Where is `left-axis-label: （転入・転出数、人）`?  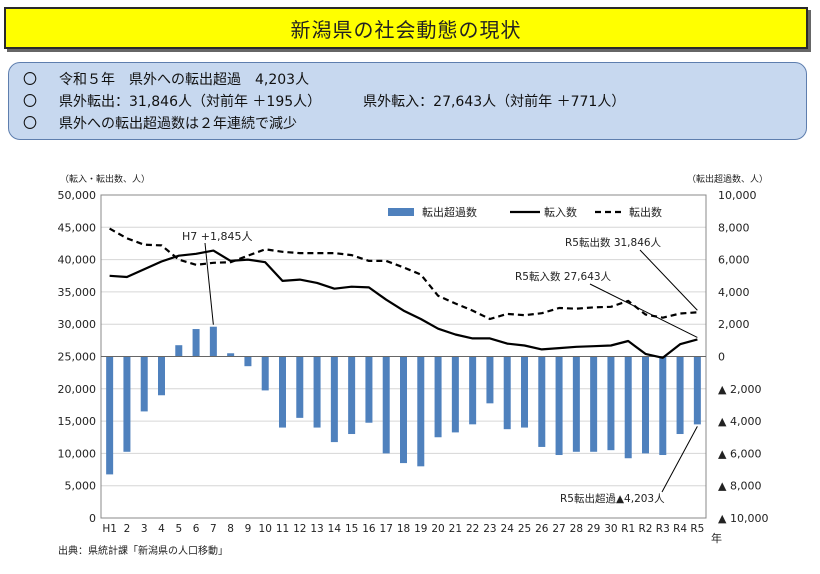
left-axis-label: （転入・転出数、人） is located at coordinates (105, 179).